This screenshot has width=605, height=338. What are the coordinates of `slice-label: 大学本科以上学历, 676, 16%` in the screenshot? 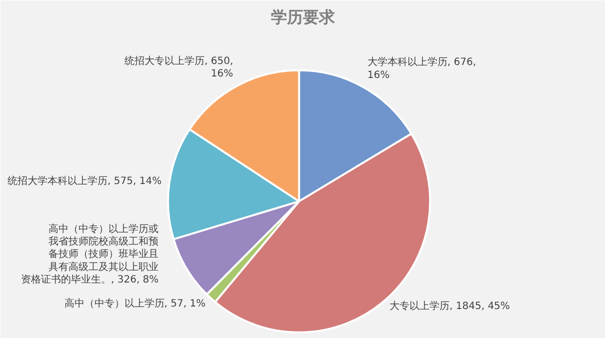 It's located at (421, 68).